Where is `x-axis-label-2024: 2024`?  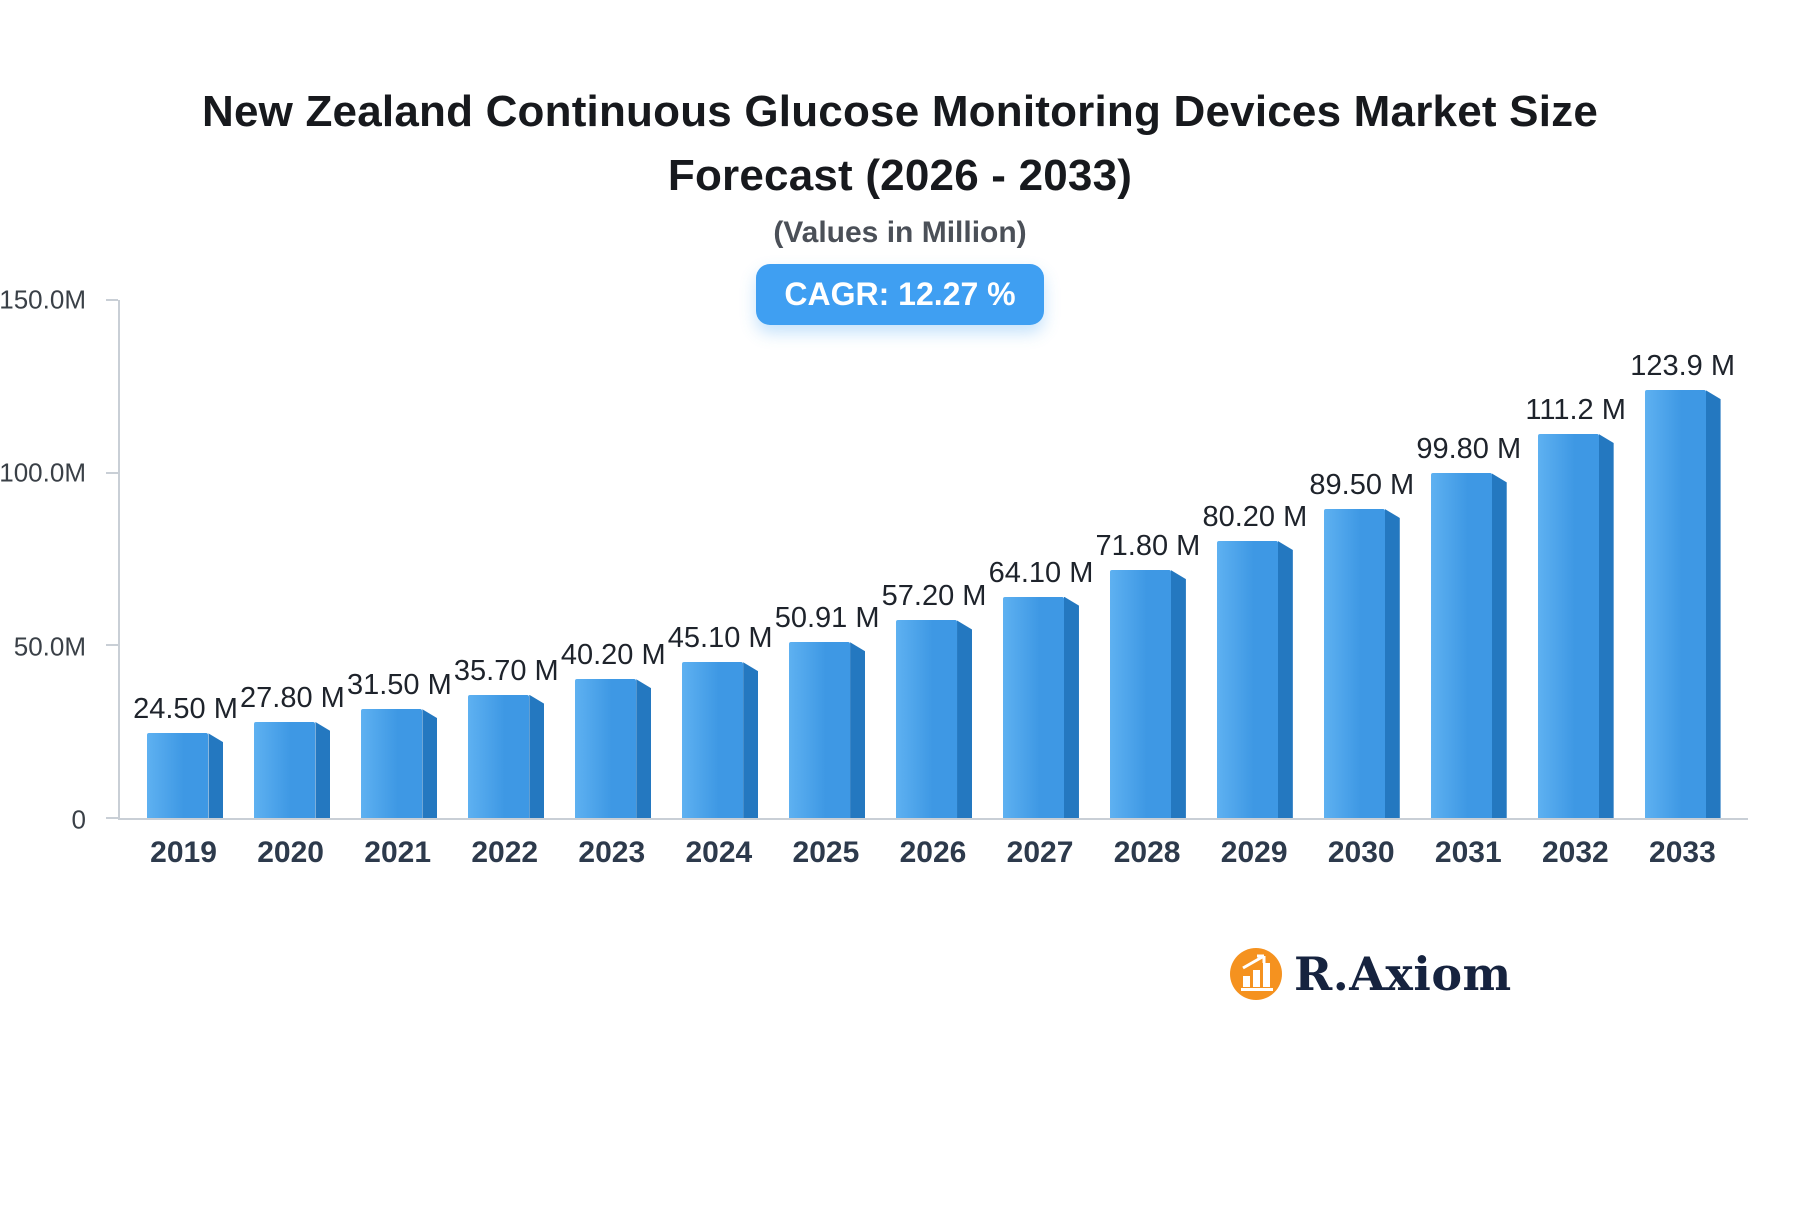
x-axis-label-2024: 2024 is located at coordinates (719, 852).